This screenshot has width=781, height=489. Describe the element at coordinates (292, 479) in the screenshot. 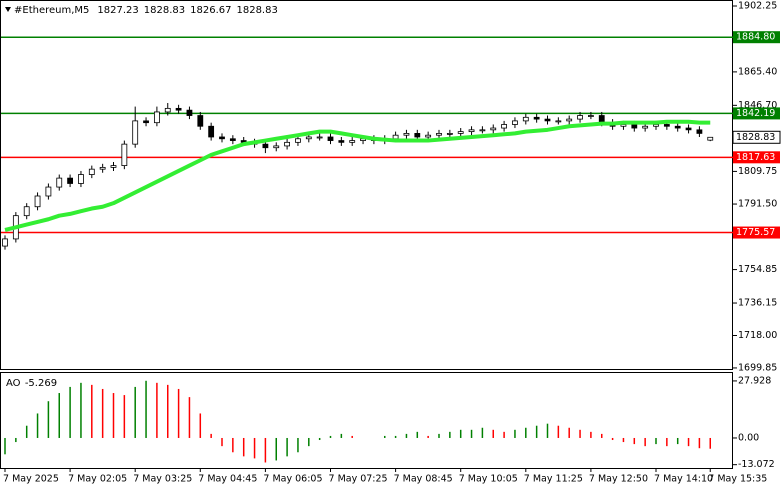

I see `x-tick-label: 7 May 06:05` at that location.